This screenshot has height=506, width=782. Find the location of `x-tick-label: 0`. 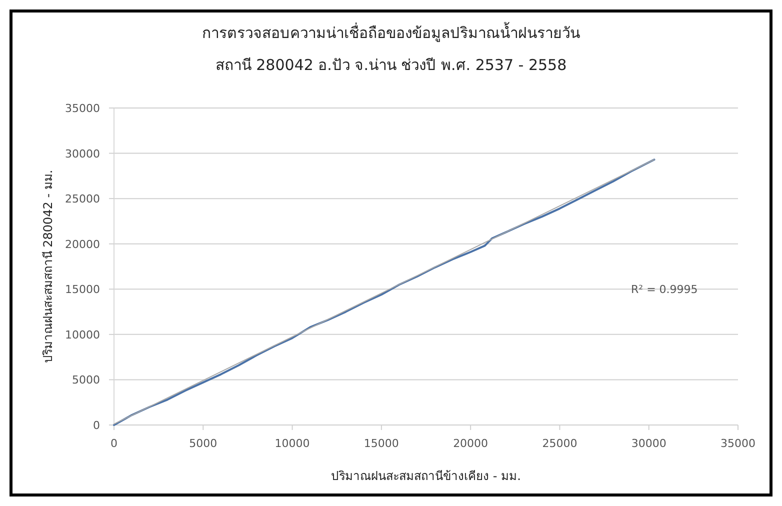

x-tick-label: 0 is located at coordinates (114, 443).